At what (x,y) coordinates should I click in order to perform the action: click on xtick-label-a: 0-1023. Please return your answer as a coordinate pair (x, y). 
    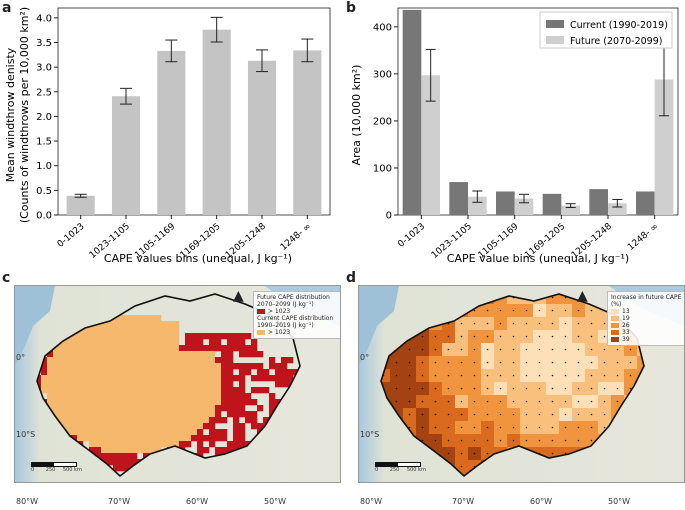
    Looking at the image, I should click on (71, 236).